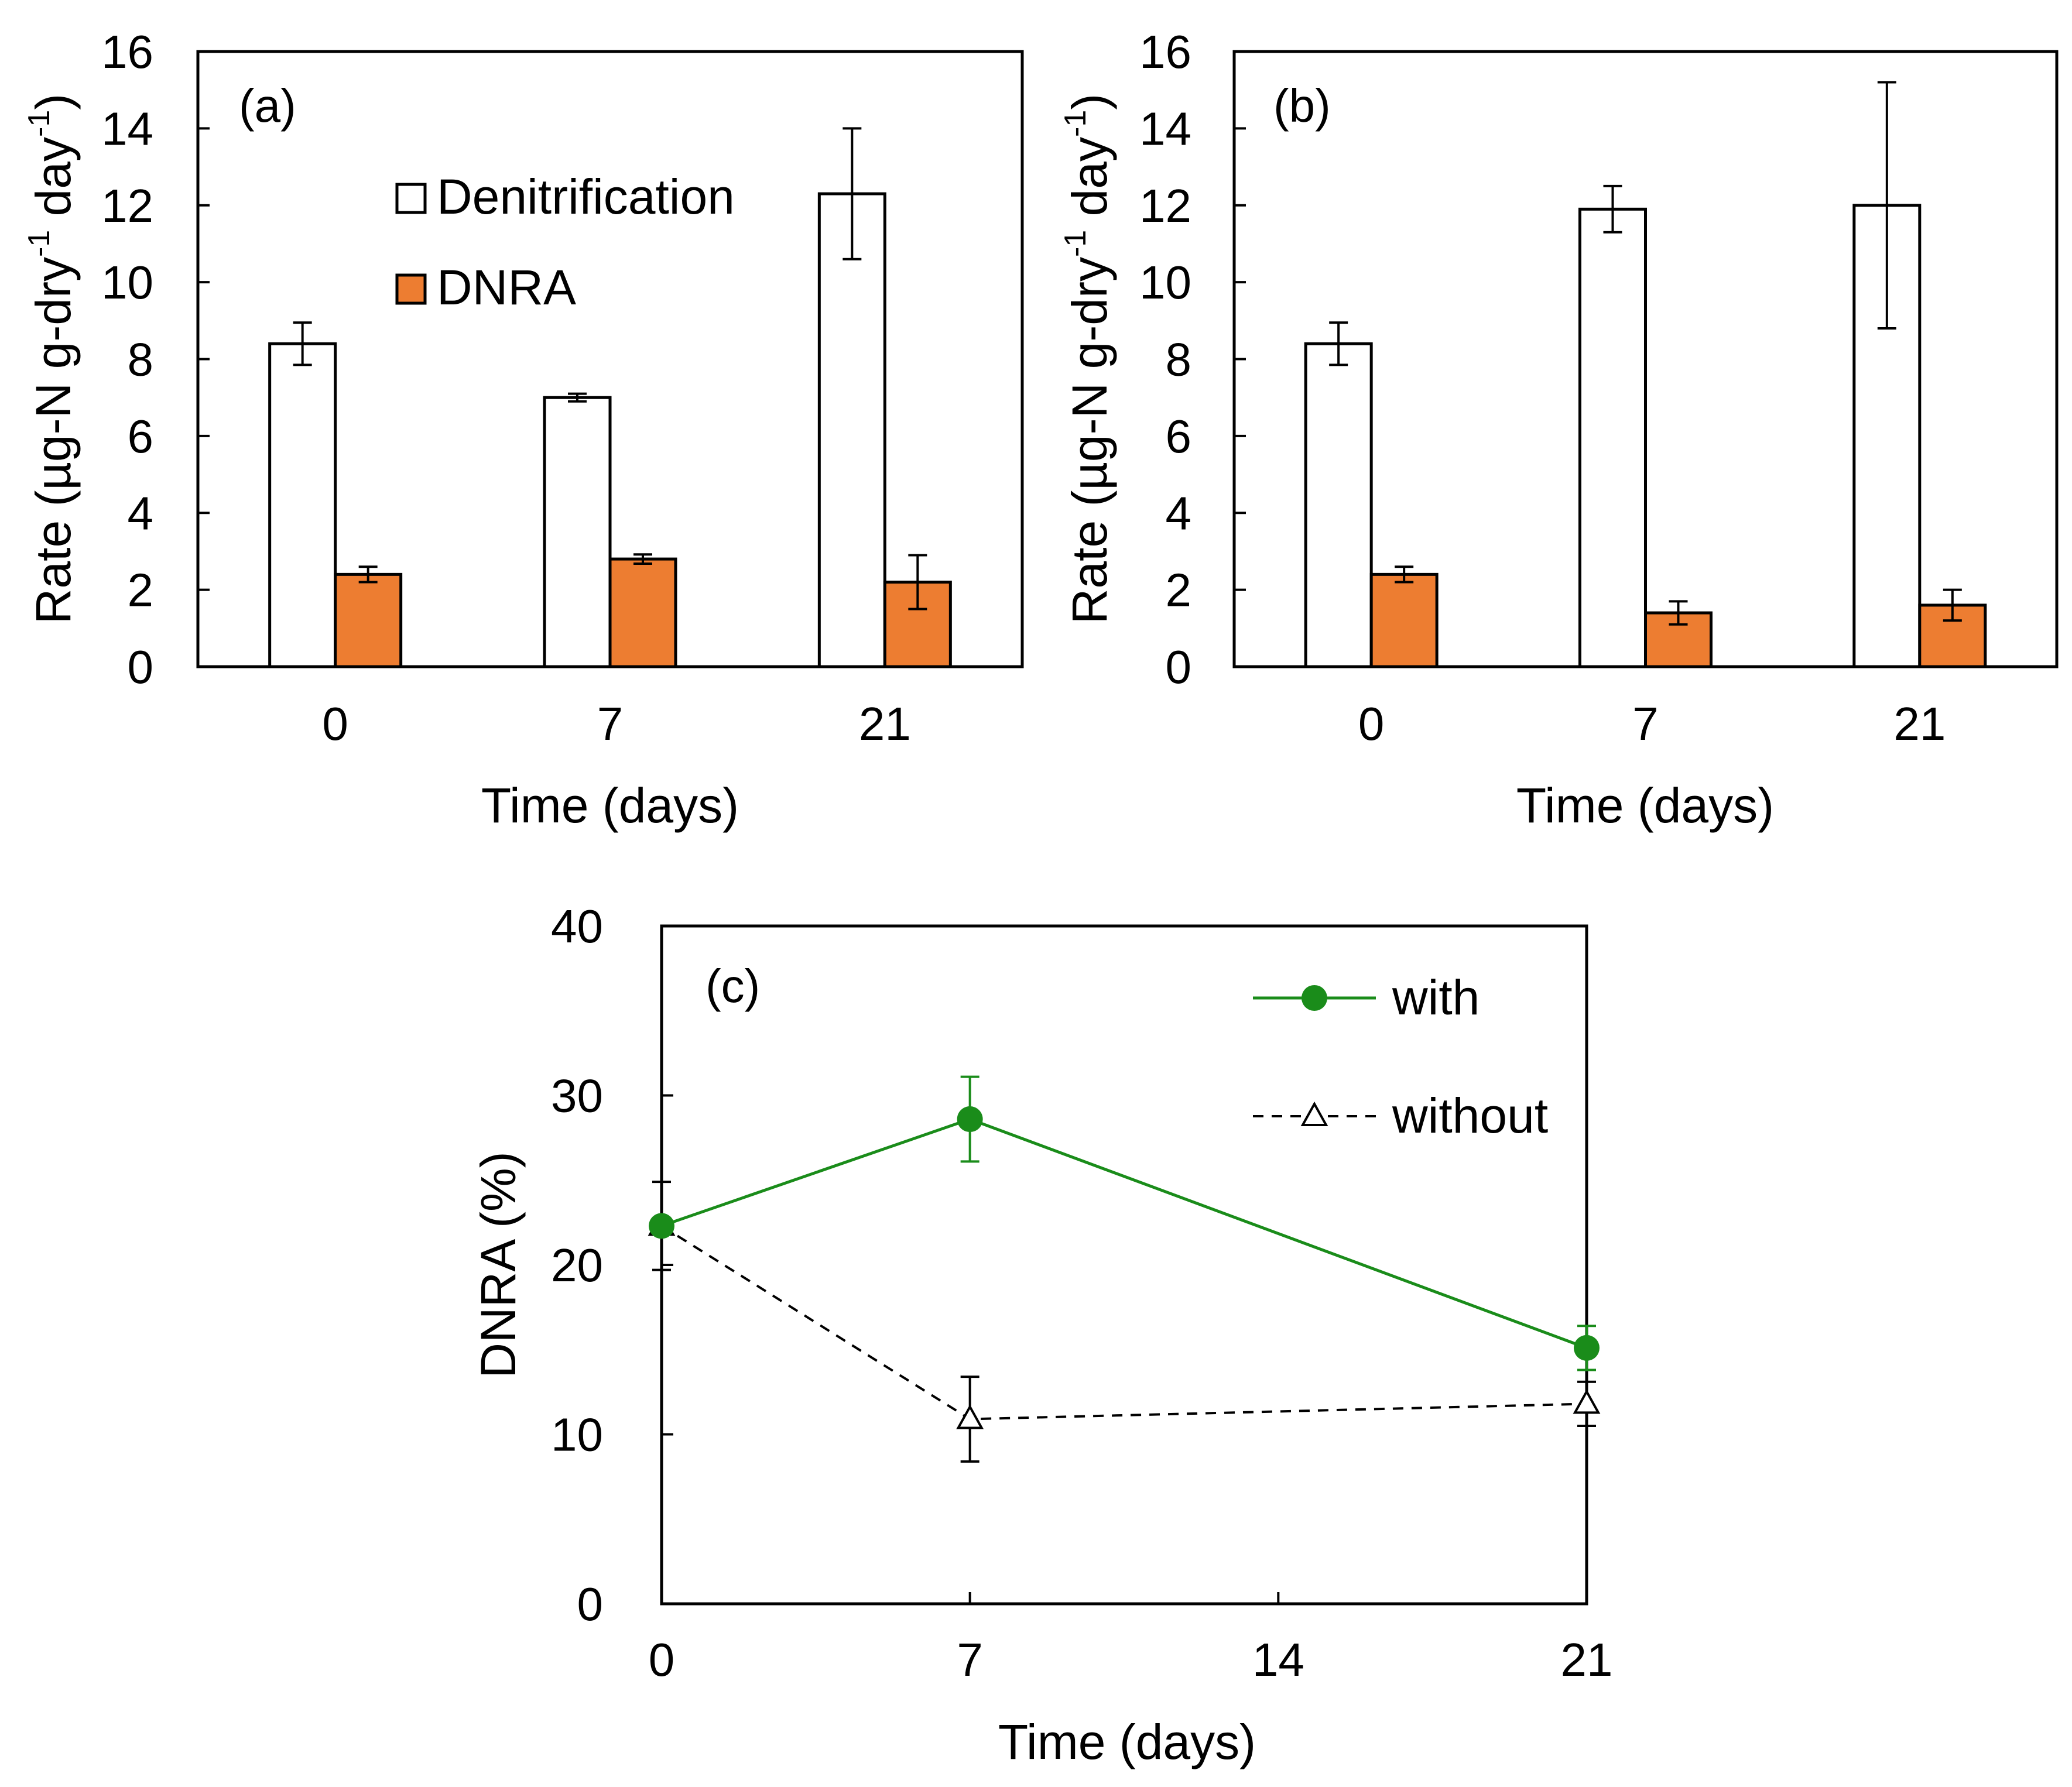  Describe the element at coordinates (411, 289) in the screenshot. I see `legend-swatch-dnra` at that location.